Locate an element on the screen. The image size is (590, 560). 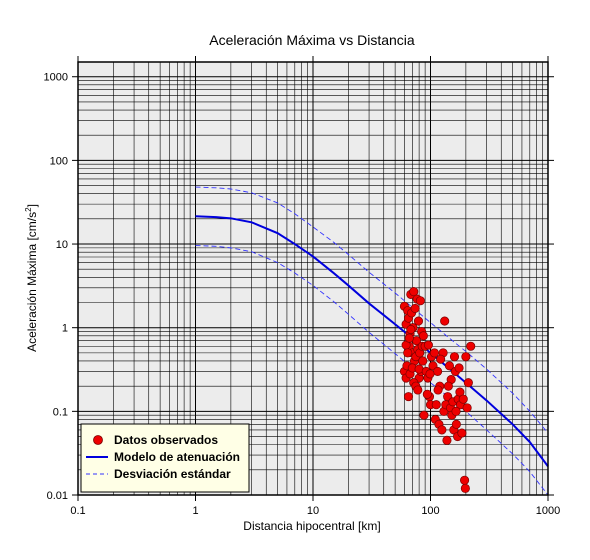
y-tick-label: 0.01 is located at coordinates (57, 496).